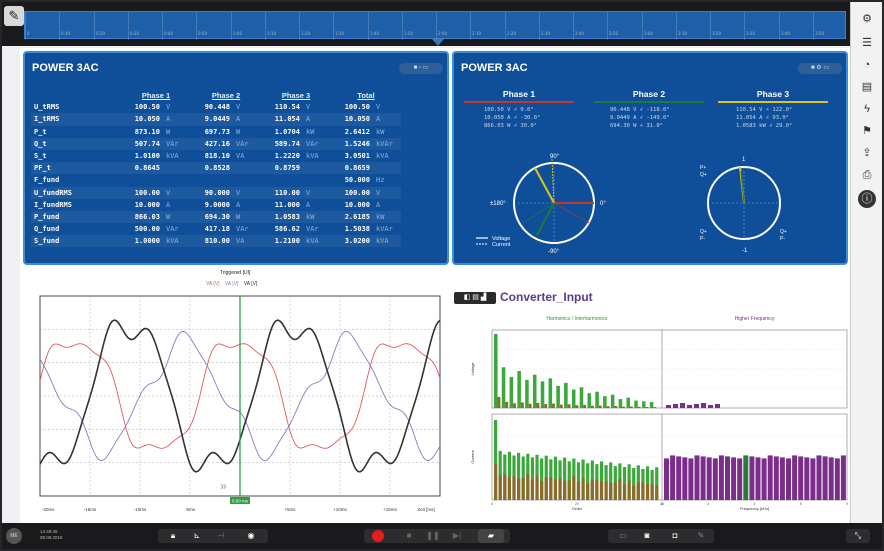 The height and width of the screenshot is (551, 884). I want to click on quantity-value: 586.62, so click(287, 229).